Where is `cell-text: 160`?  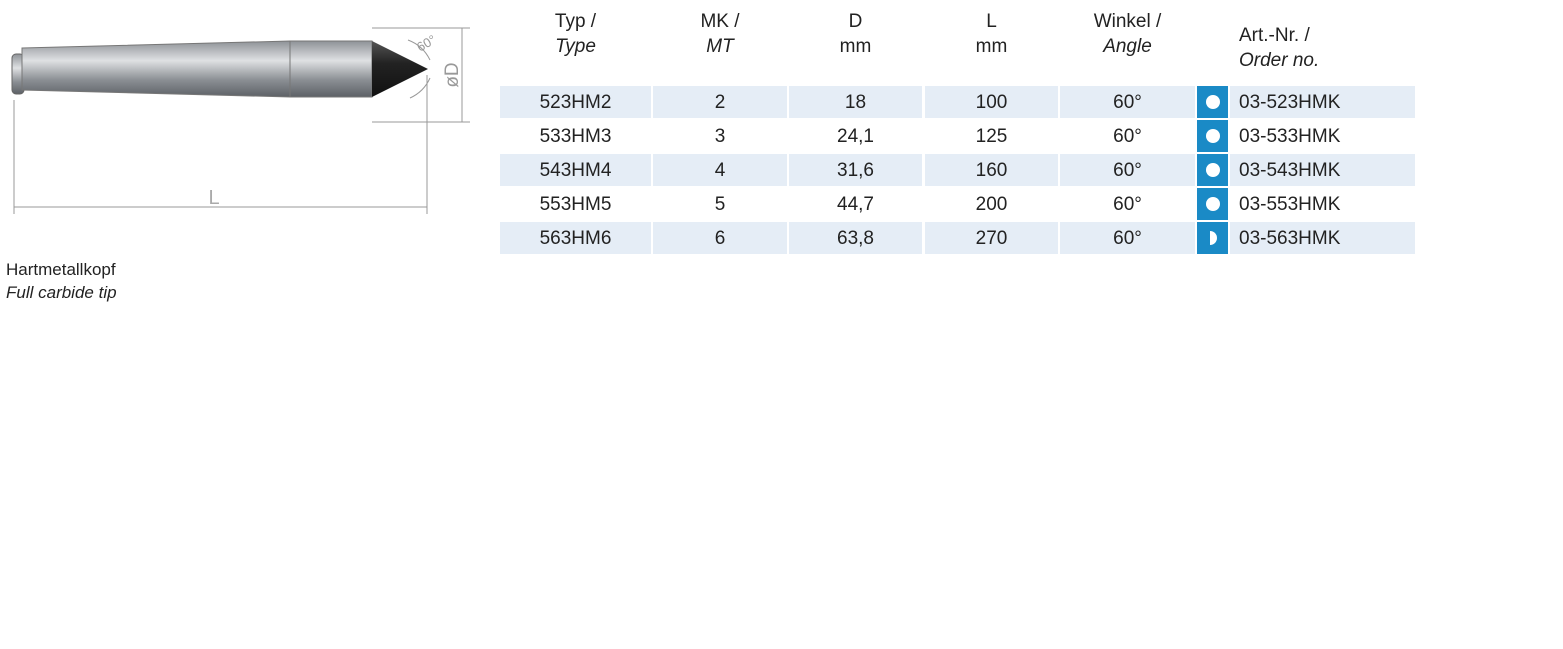 cell-text: 160 is located at coordinates (992, 170).